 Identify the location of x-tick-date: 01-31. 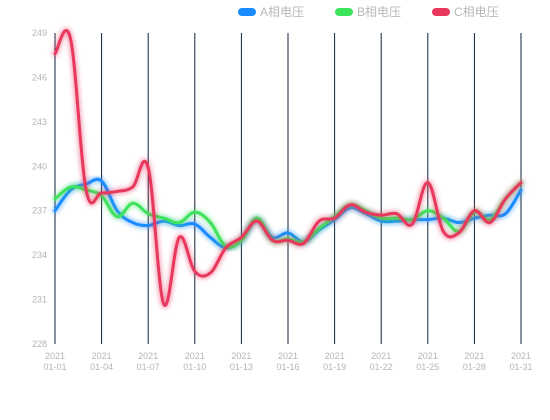
(520, 367).